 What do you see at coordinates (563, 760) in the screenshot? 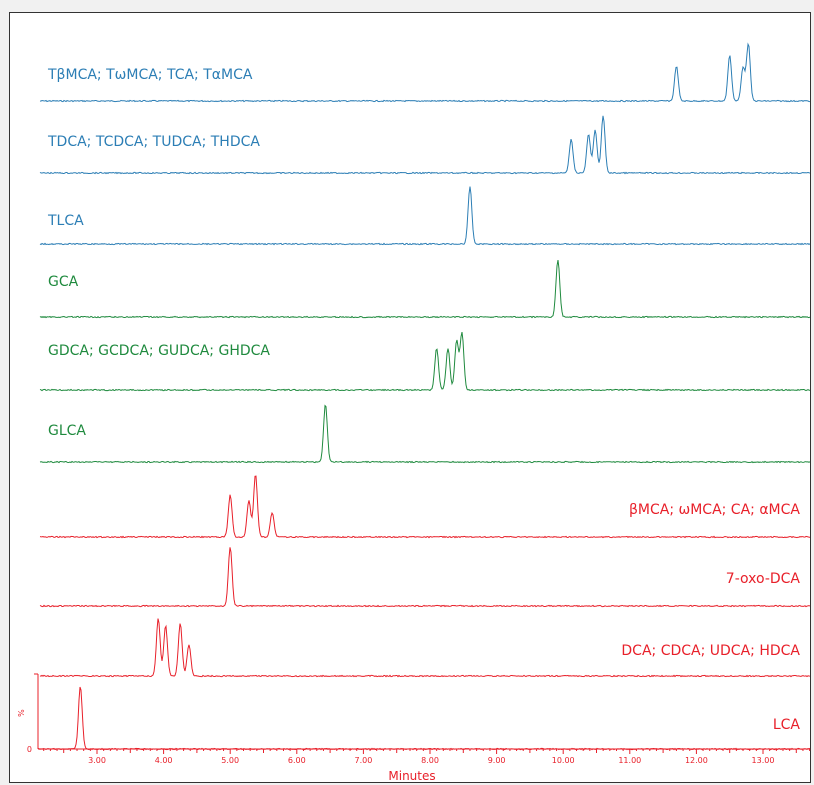
I see `x-tick-label: 10.00` at bounding box center [563, 760].